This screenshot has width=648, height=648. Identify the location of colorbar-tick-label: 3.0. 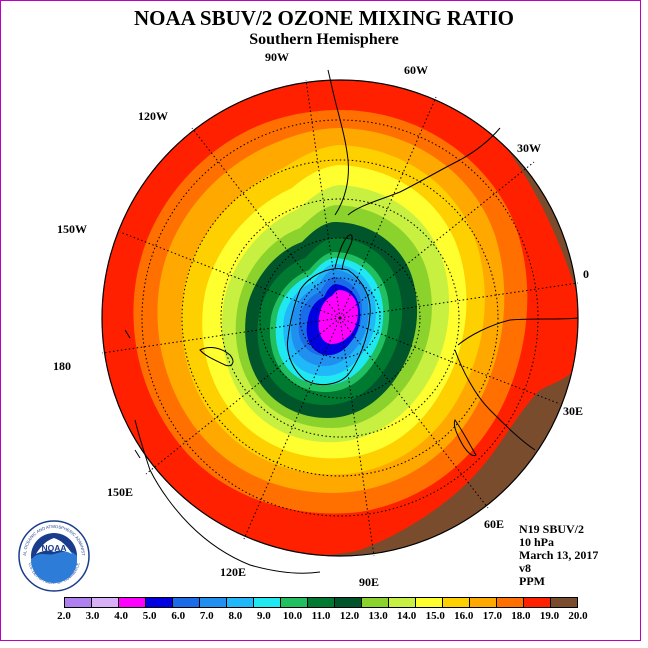
(92, 616).